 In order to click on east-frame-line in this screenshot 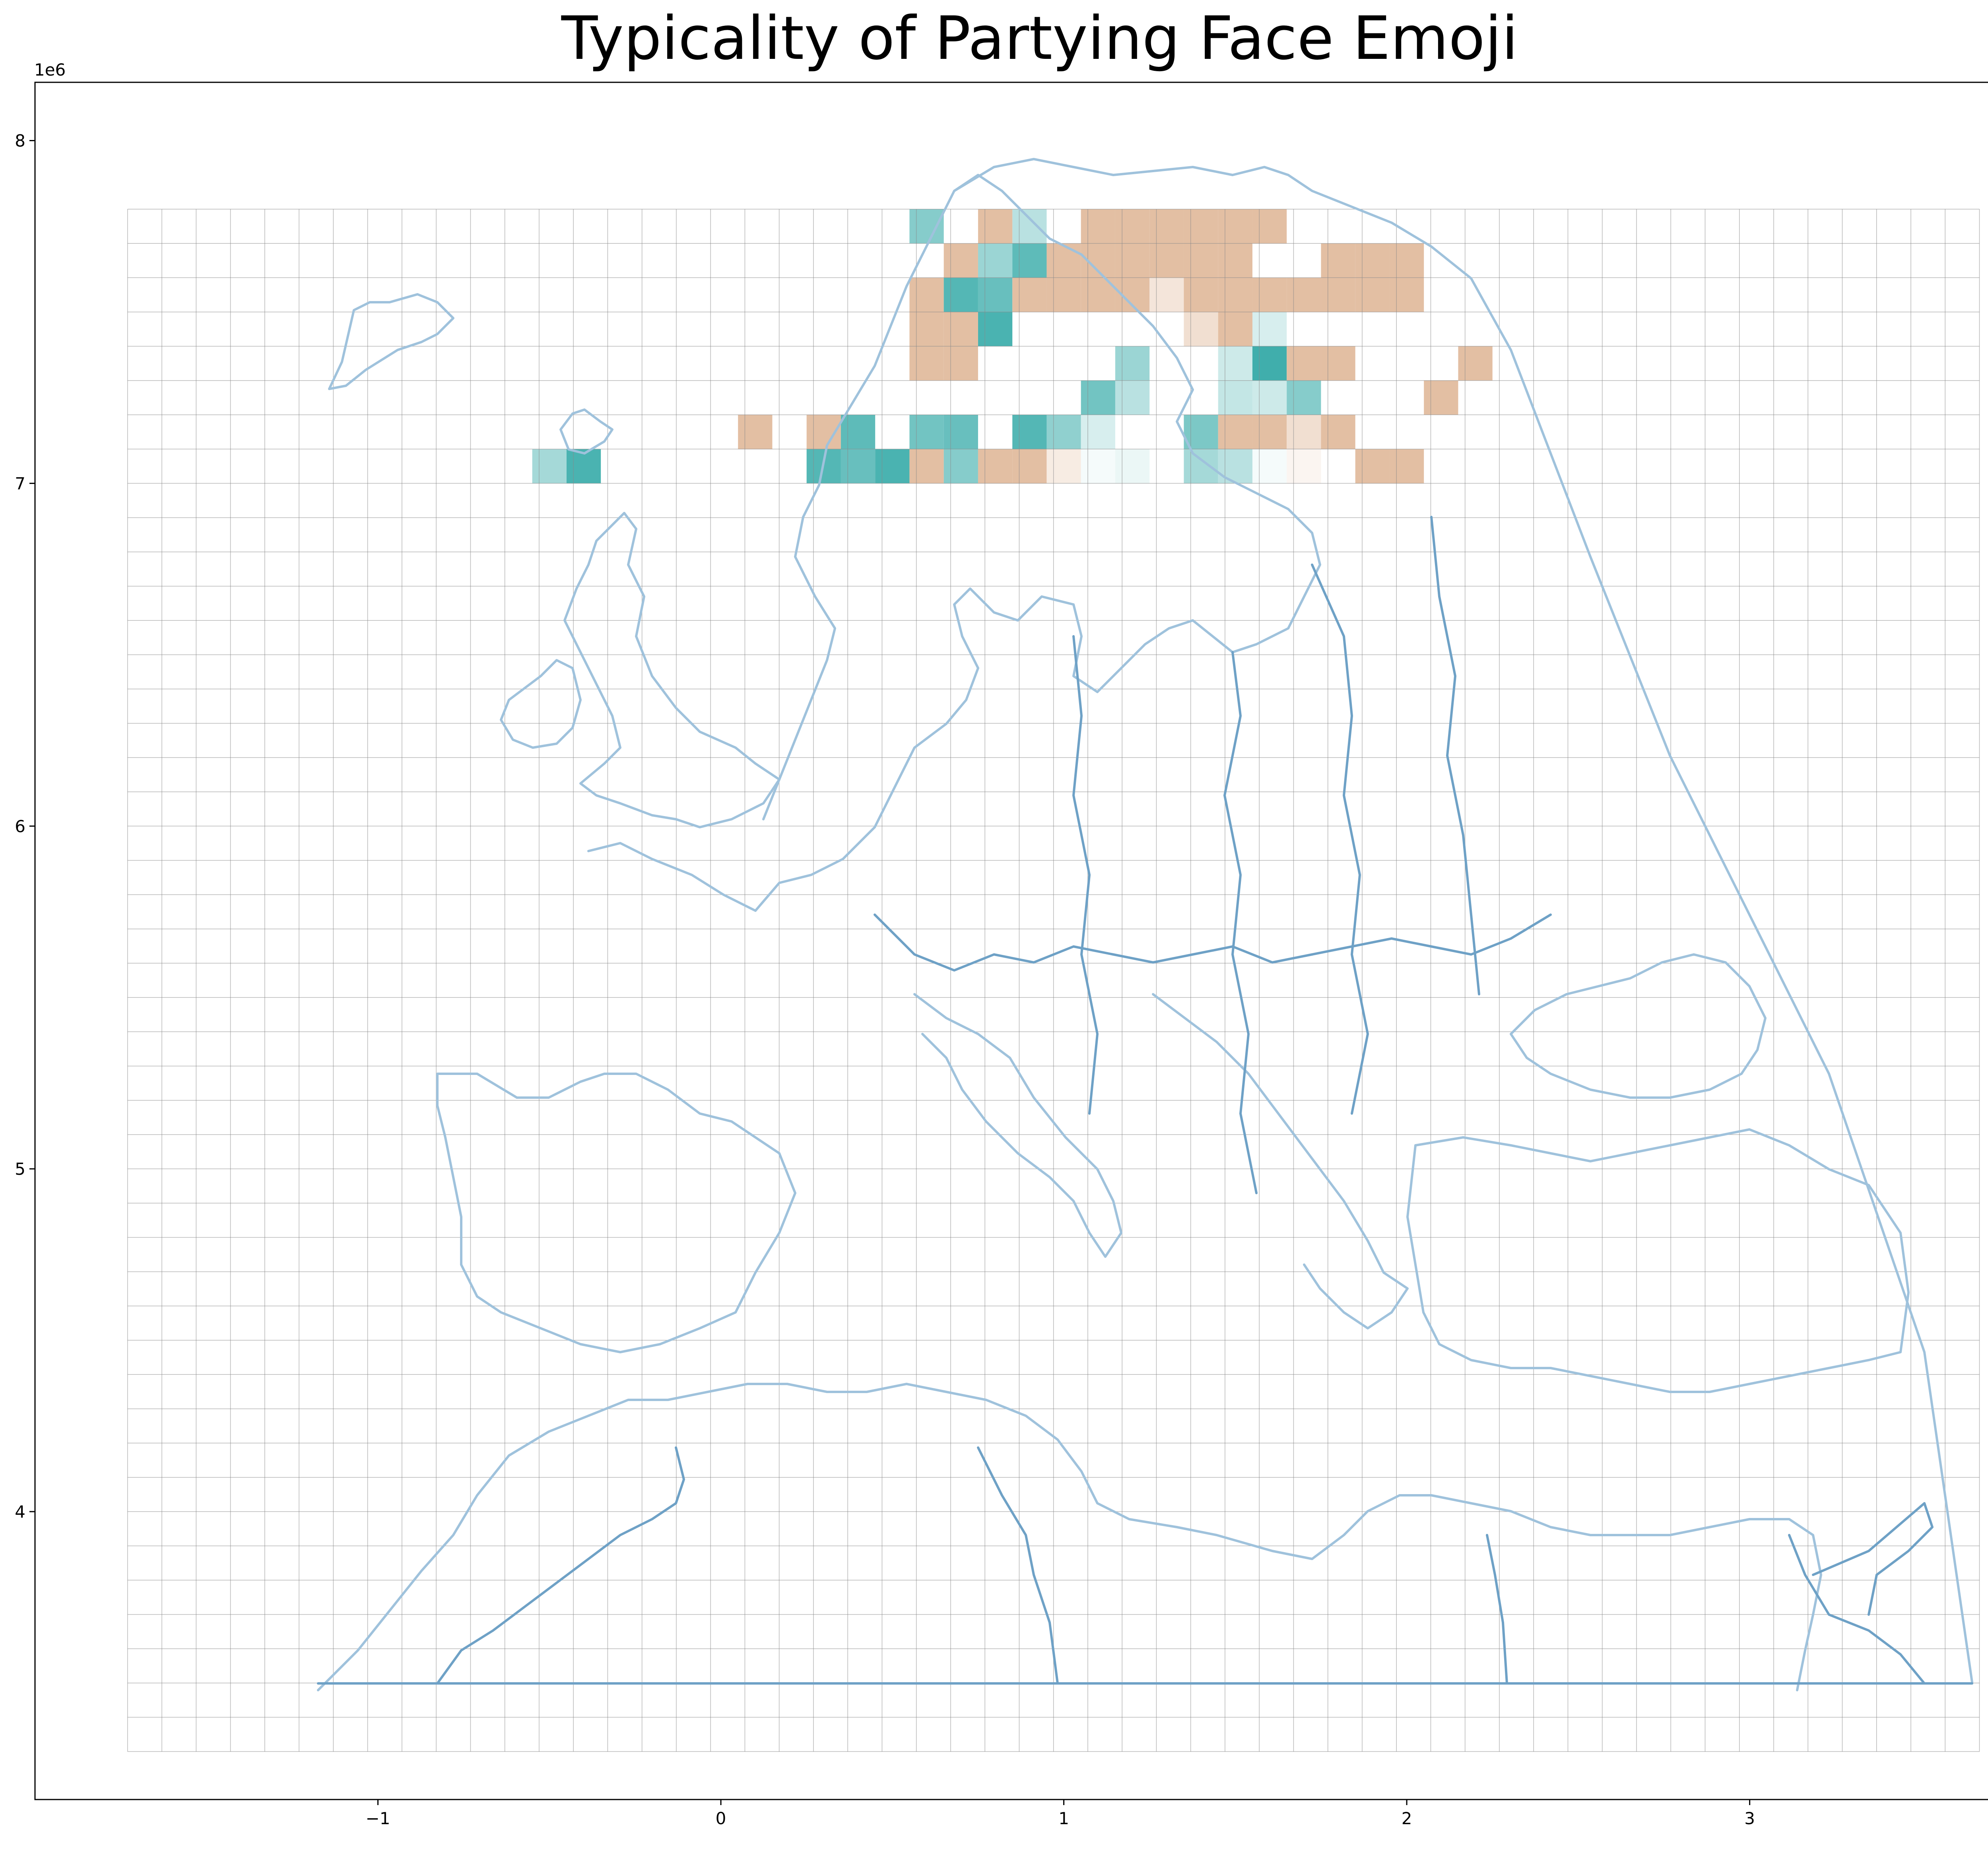, I will do `click(1900, 1378)`.